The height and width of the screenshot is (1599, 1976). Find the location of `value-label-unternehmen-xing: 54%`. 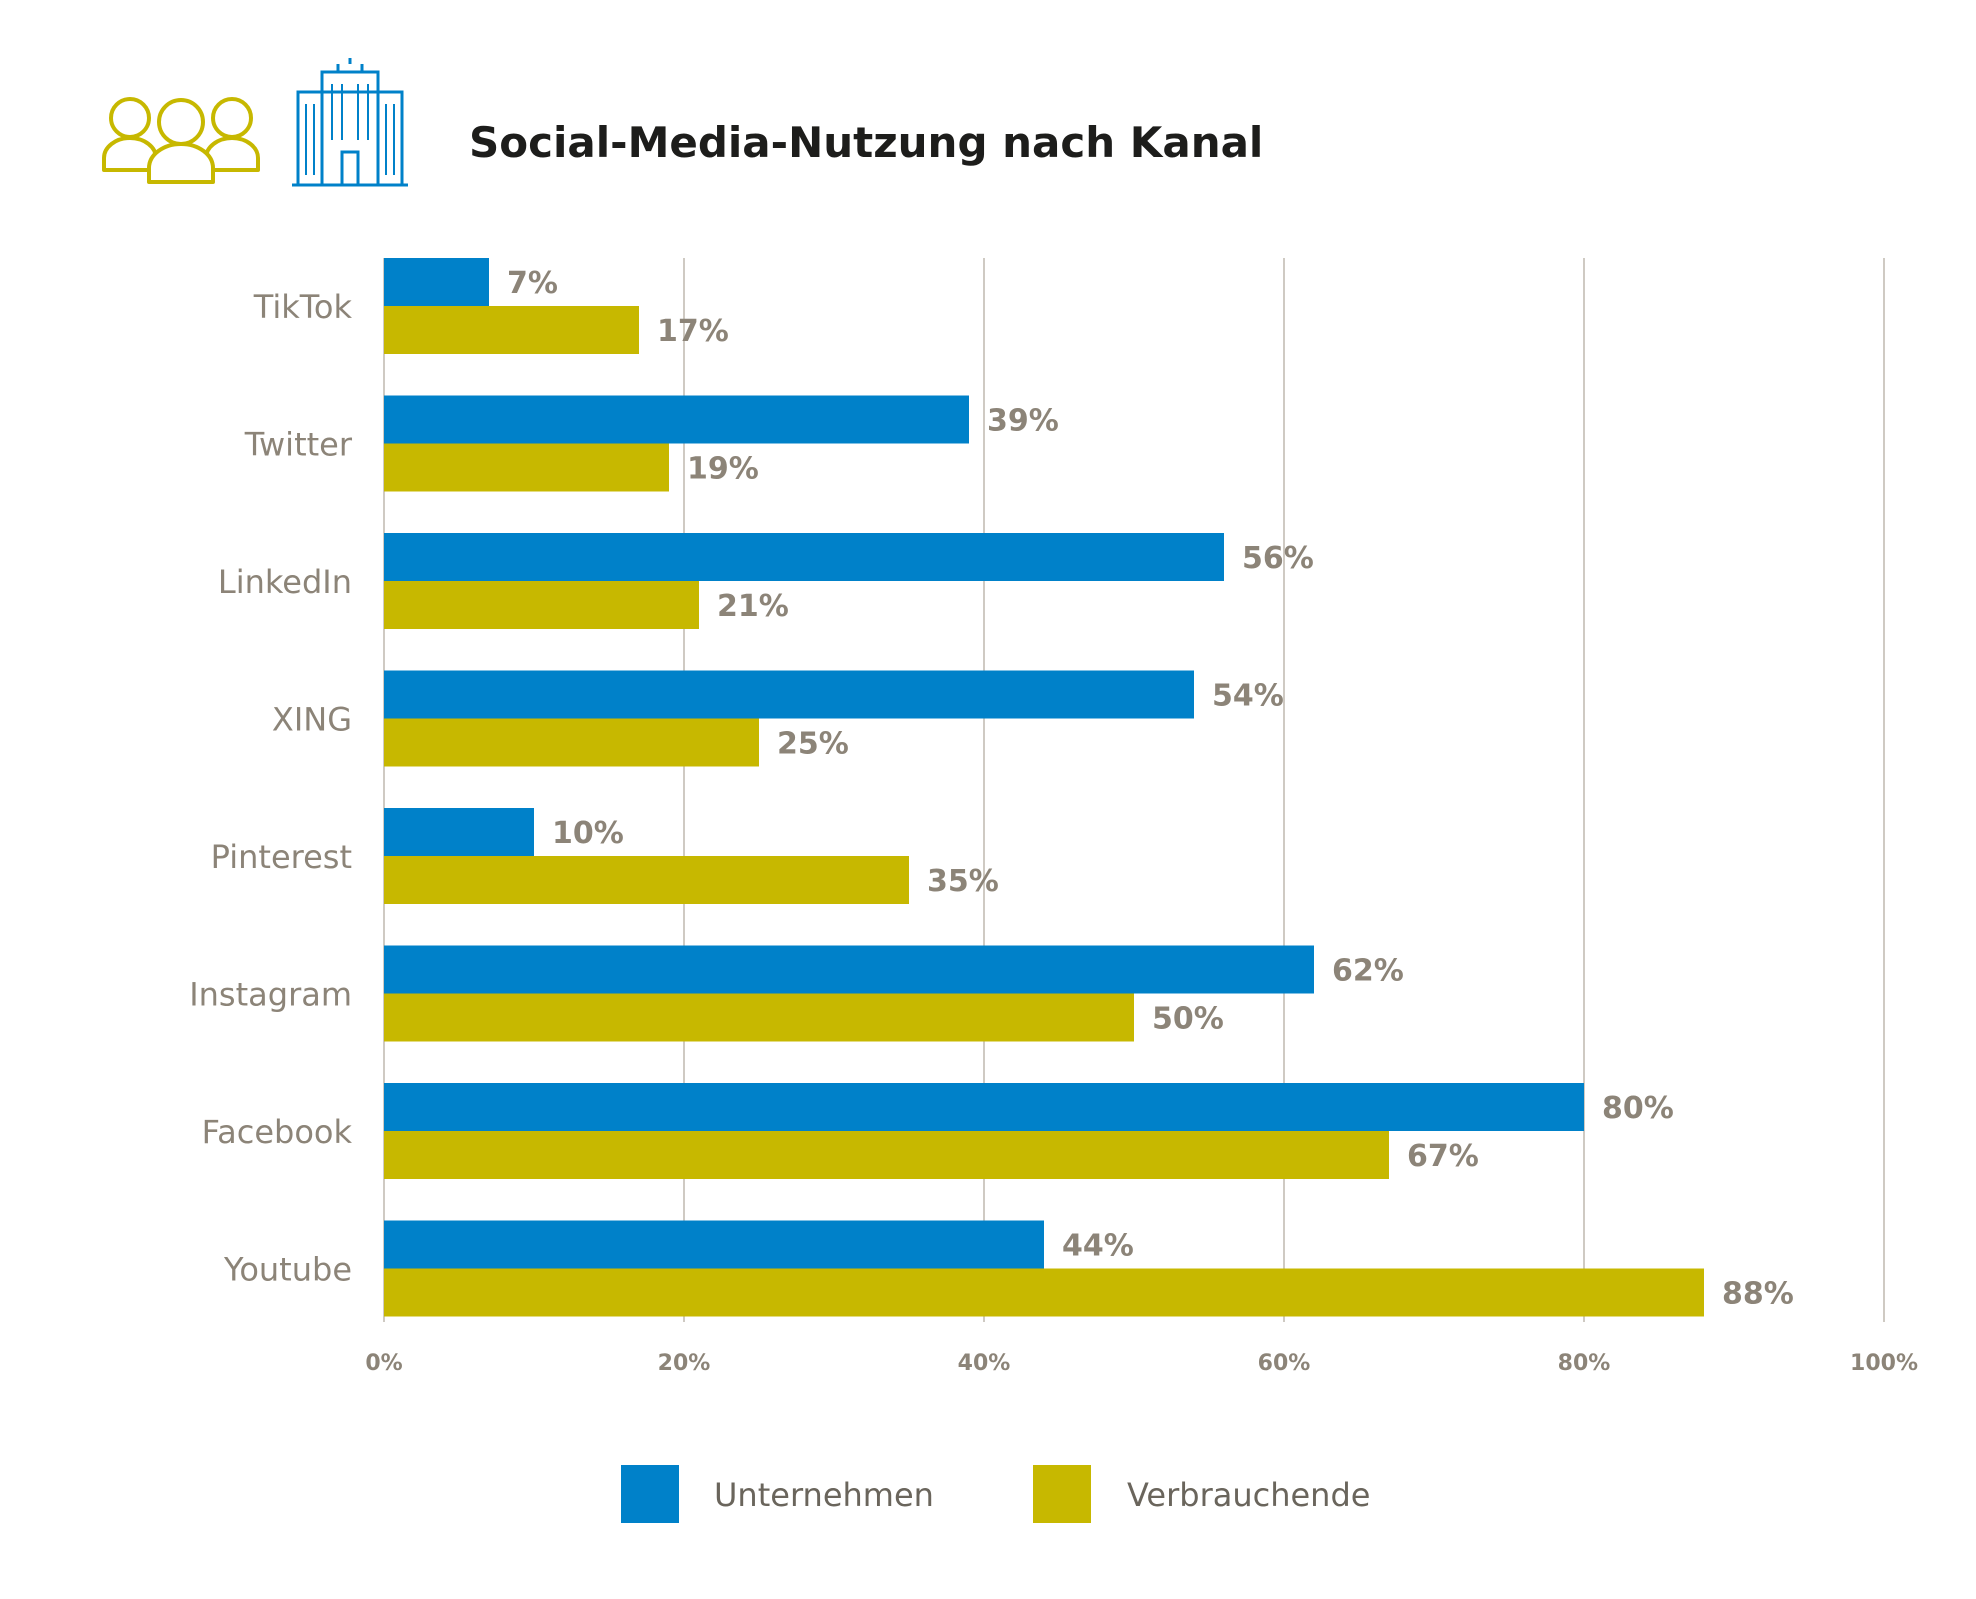

value-label-unternehmen-xing: 54% is located at coordinates (1248, 696).